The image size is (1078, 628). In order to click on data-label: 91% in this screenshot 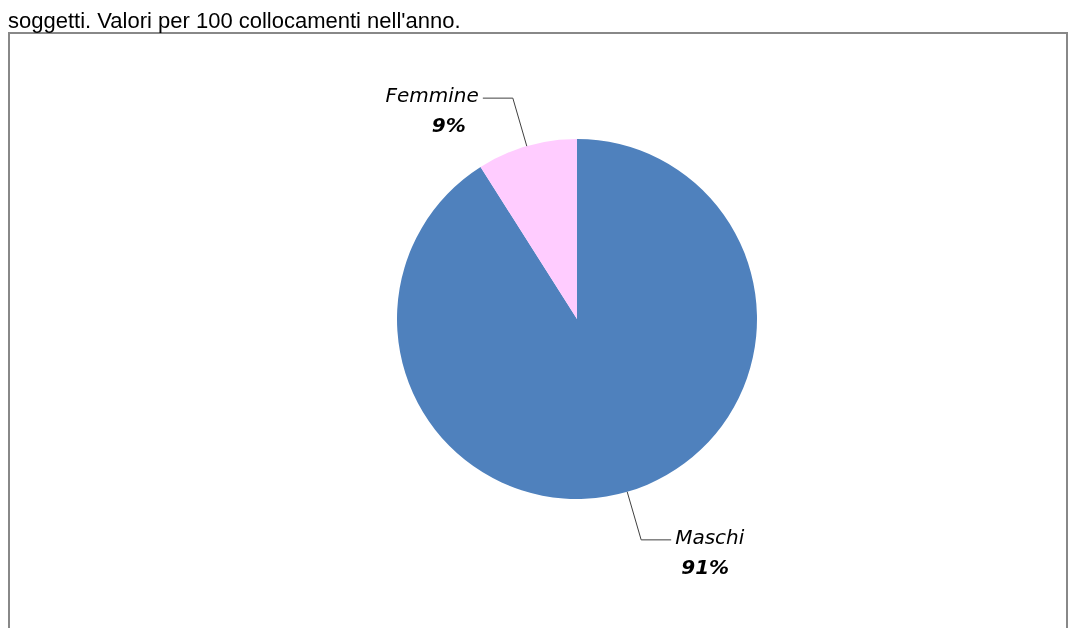, I will do `click(705, 566)`.